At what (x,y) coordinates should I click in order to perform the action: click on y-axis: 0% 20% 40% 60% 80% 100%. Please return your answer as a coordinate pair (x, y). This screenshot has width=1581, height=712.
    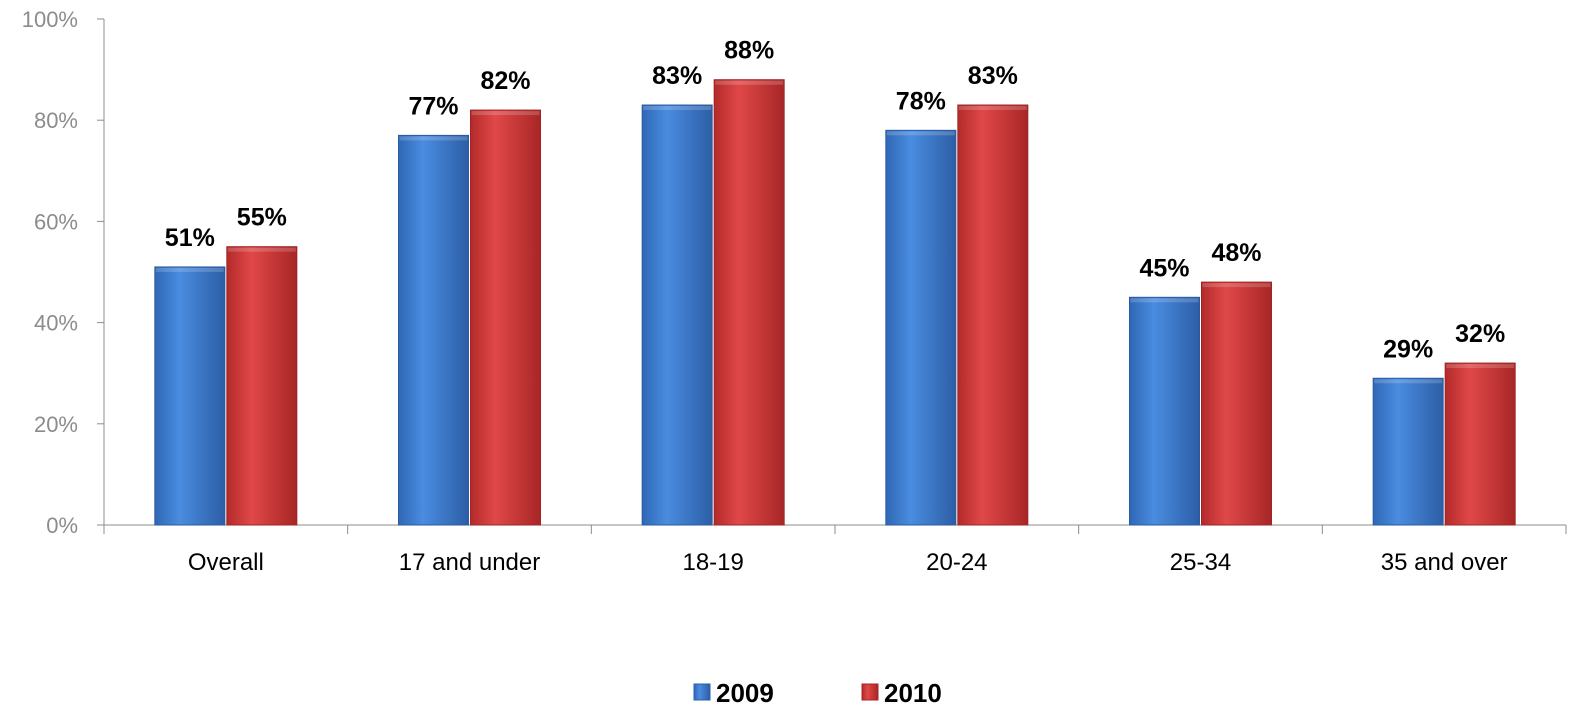
    Looking at the image, I should click on (63, 272).